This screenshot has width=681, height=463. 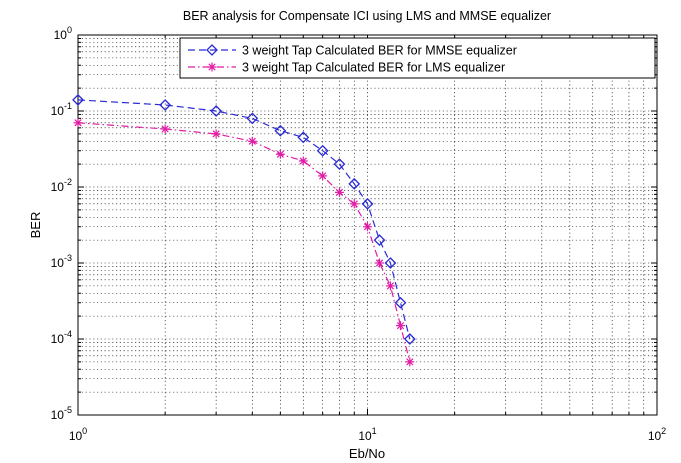 I want to click on y-axis-label: BER, so click(x=35, y=225).